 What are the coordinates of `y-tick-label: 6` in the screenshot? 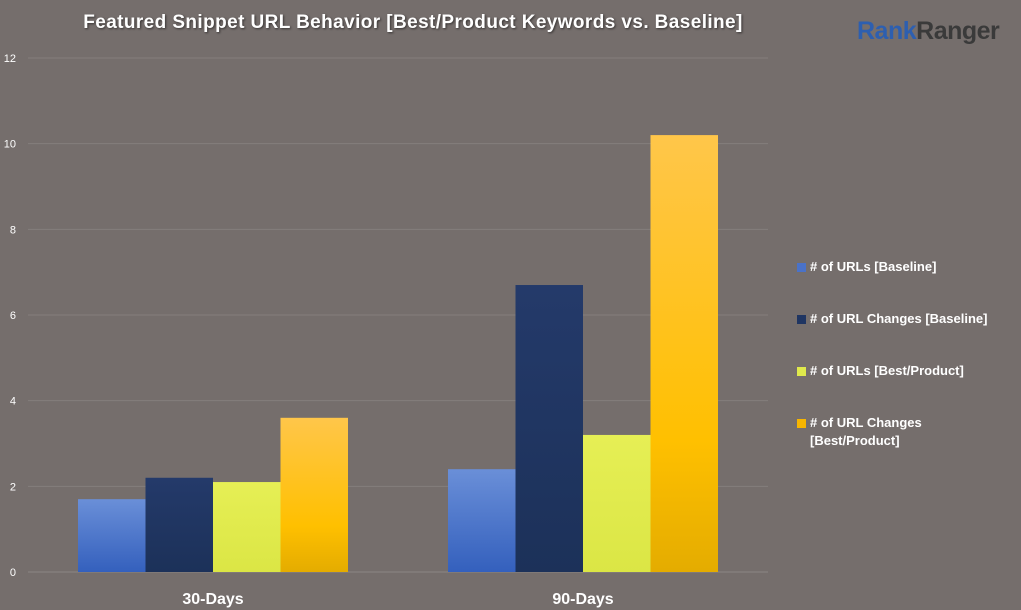 It's located at (13, 316).